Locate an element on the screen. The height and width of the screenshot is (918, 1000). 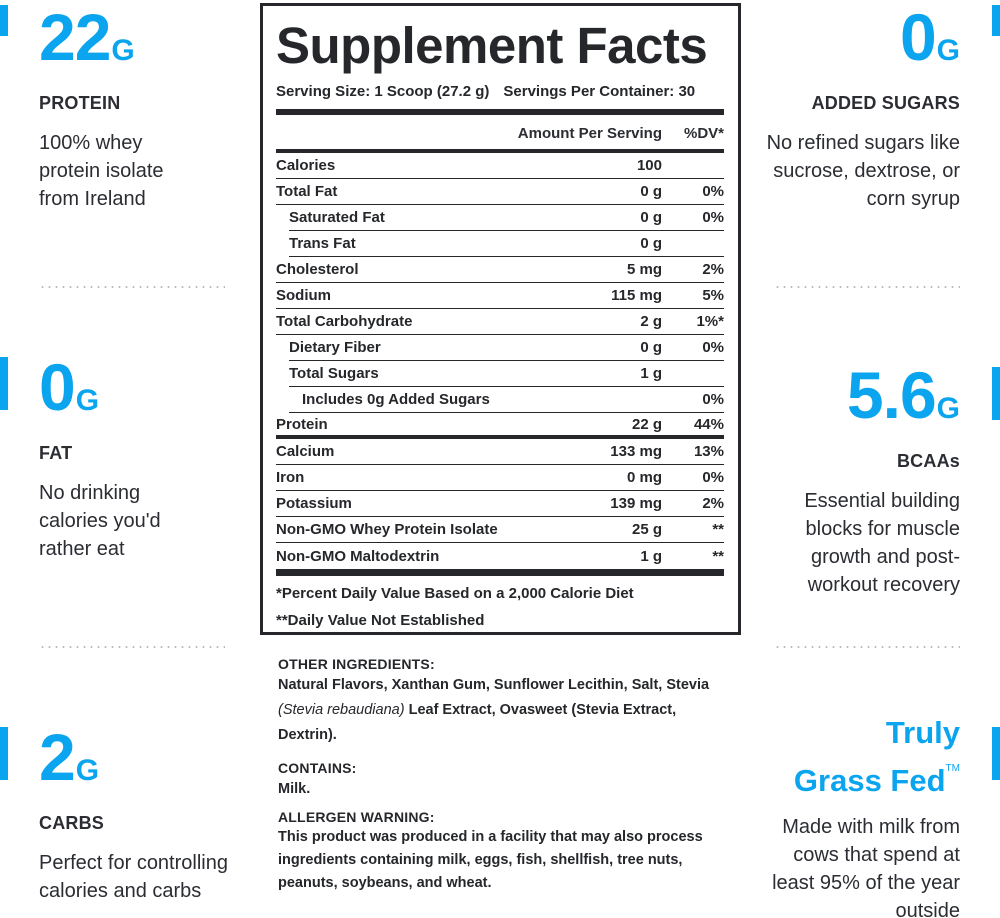
facts-row: Non-GMO Maltodextrin 1 g ** is located at coordinates (500, 556).